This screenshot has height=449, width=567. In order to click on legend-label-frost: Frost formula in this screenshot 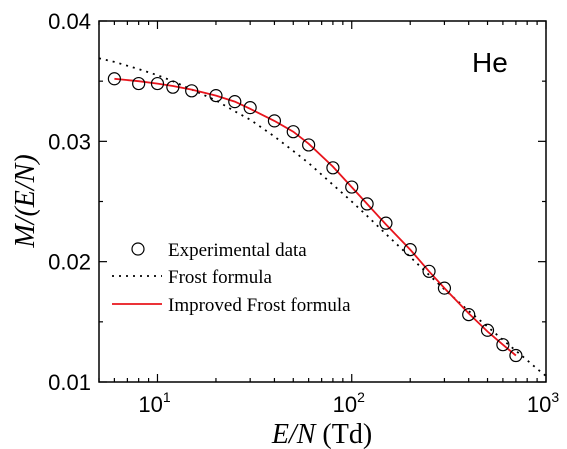, I will do `click(220, 277)`.